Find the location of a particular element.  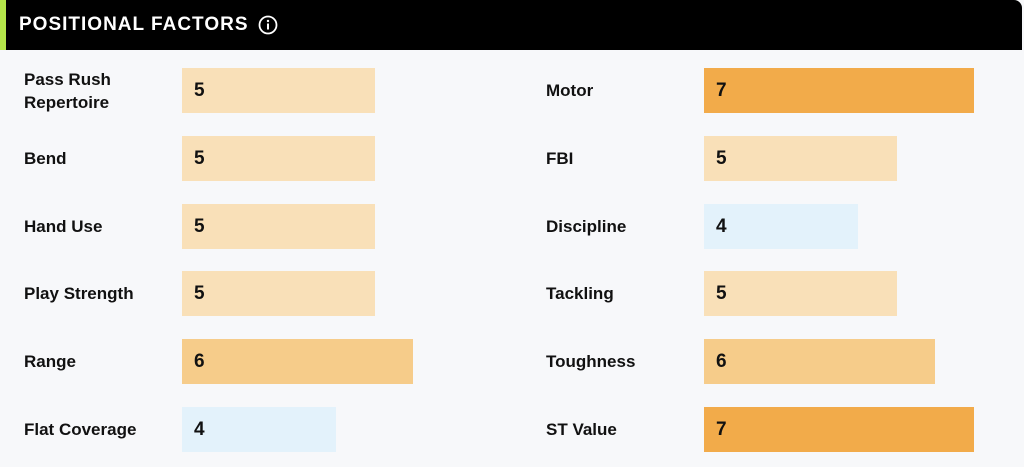

factor-label: Pass Rush Repertoire is located at coordinates (67, 91).